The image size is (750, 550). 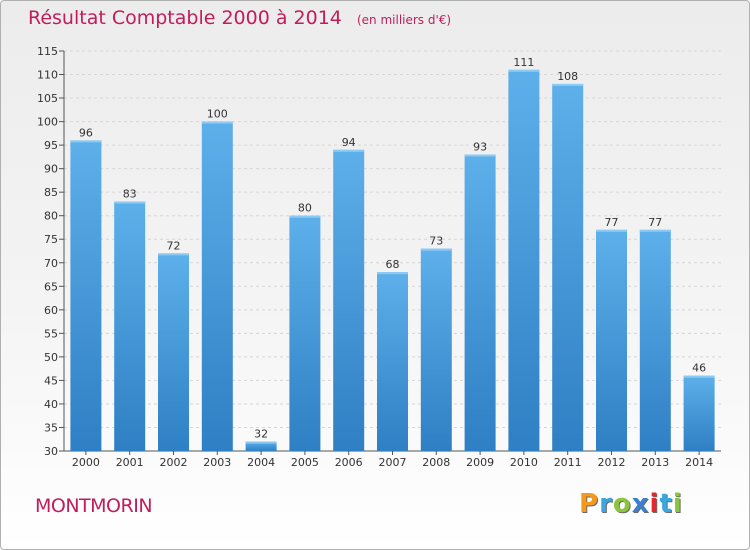 What do you see at coordinates (699, 368) in the screenshot?
I see `data-label: 46` at bounding box center [699, 368].